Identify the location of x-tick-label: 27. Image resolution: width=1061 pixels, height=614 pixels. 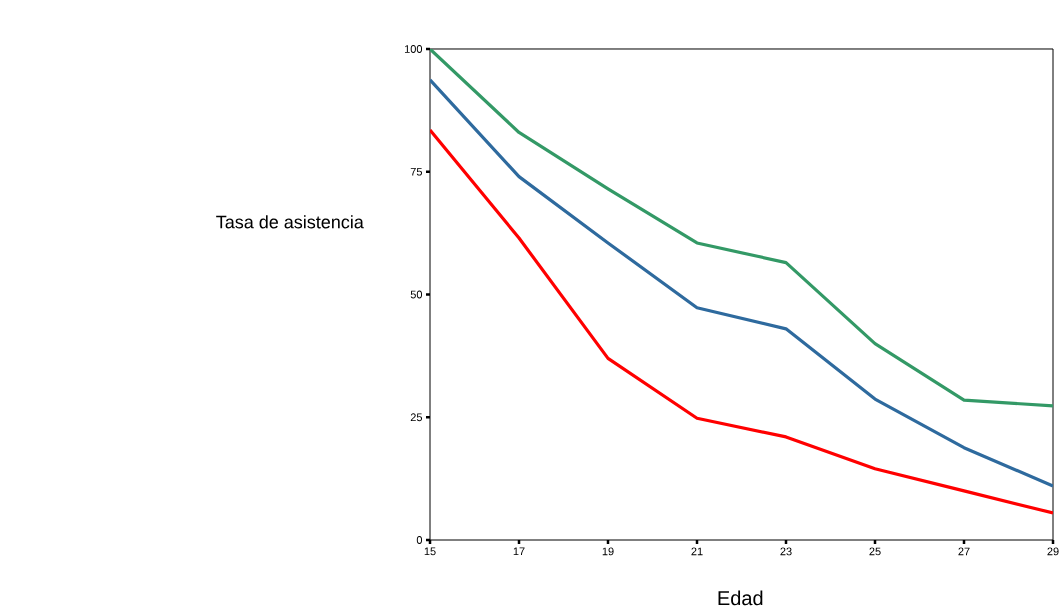
(964, 551).